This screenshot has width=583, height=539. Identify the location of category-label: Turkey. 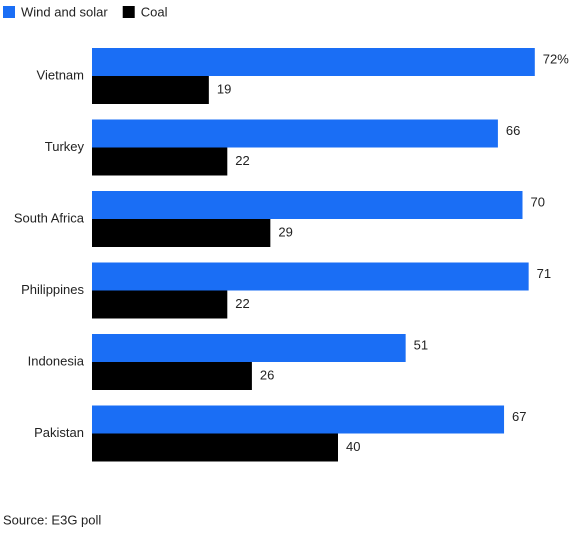
(65, 146).